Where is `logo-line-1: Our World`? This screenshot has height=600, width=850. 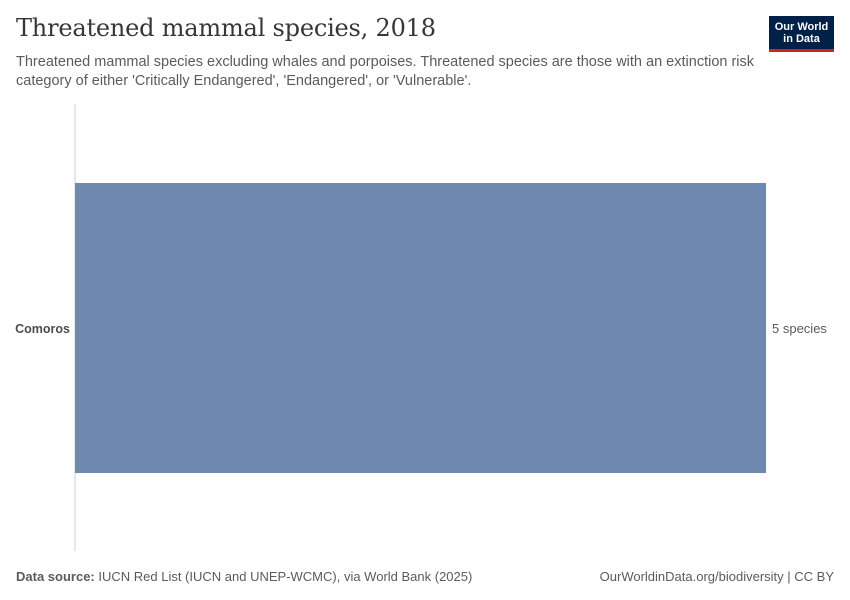 logo-line-1: Our World is located at coordinates (801, 27).